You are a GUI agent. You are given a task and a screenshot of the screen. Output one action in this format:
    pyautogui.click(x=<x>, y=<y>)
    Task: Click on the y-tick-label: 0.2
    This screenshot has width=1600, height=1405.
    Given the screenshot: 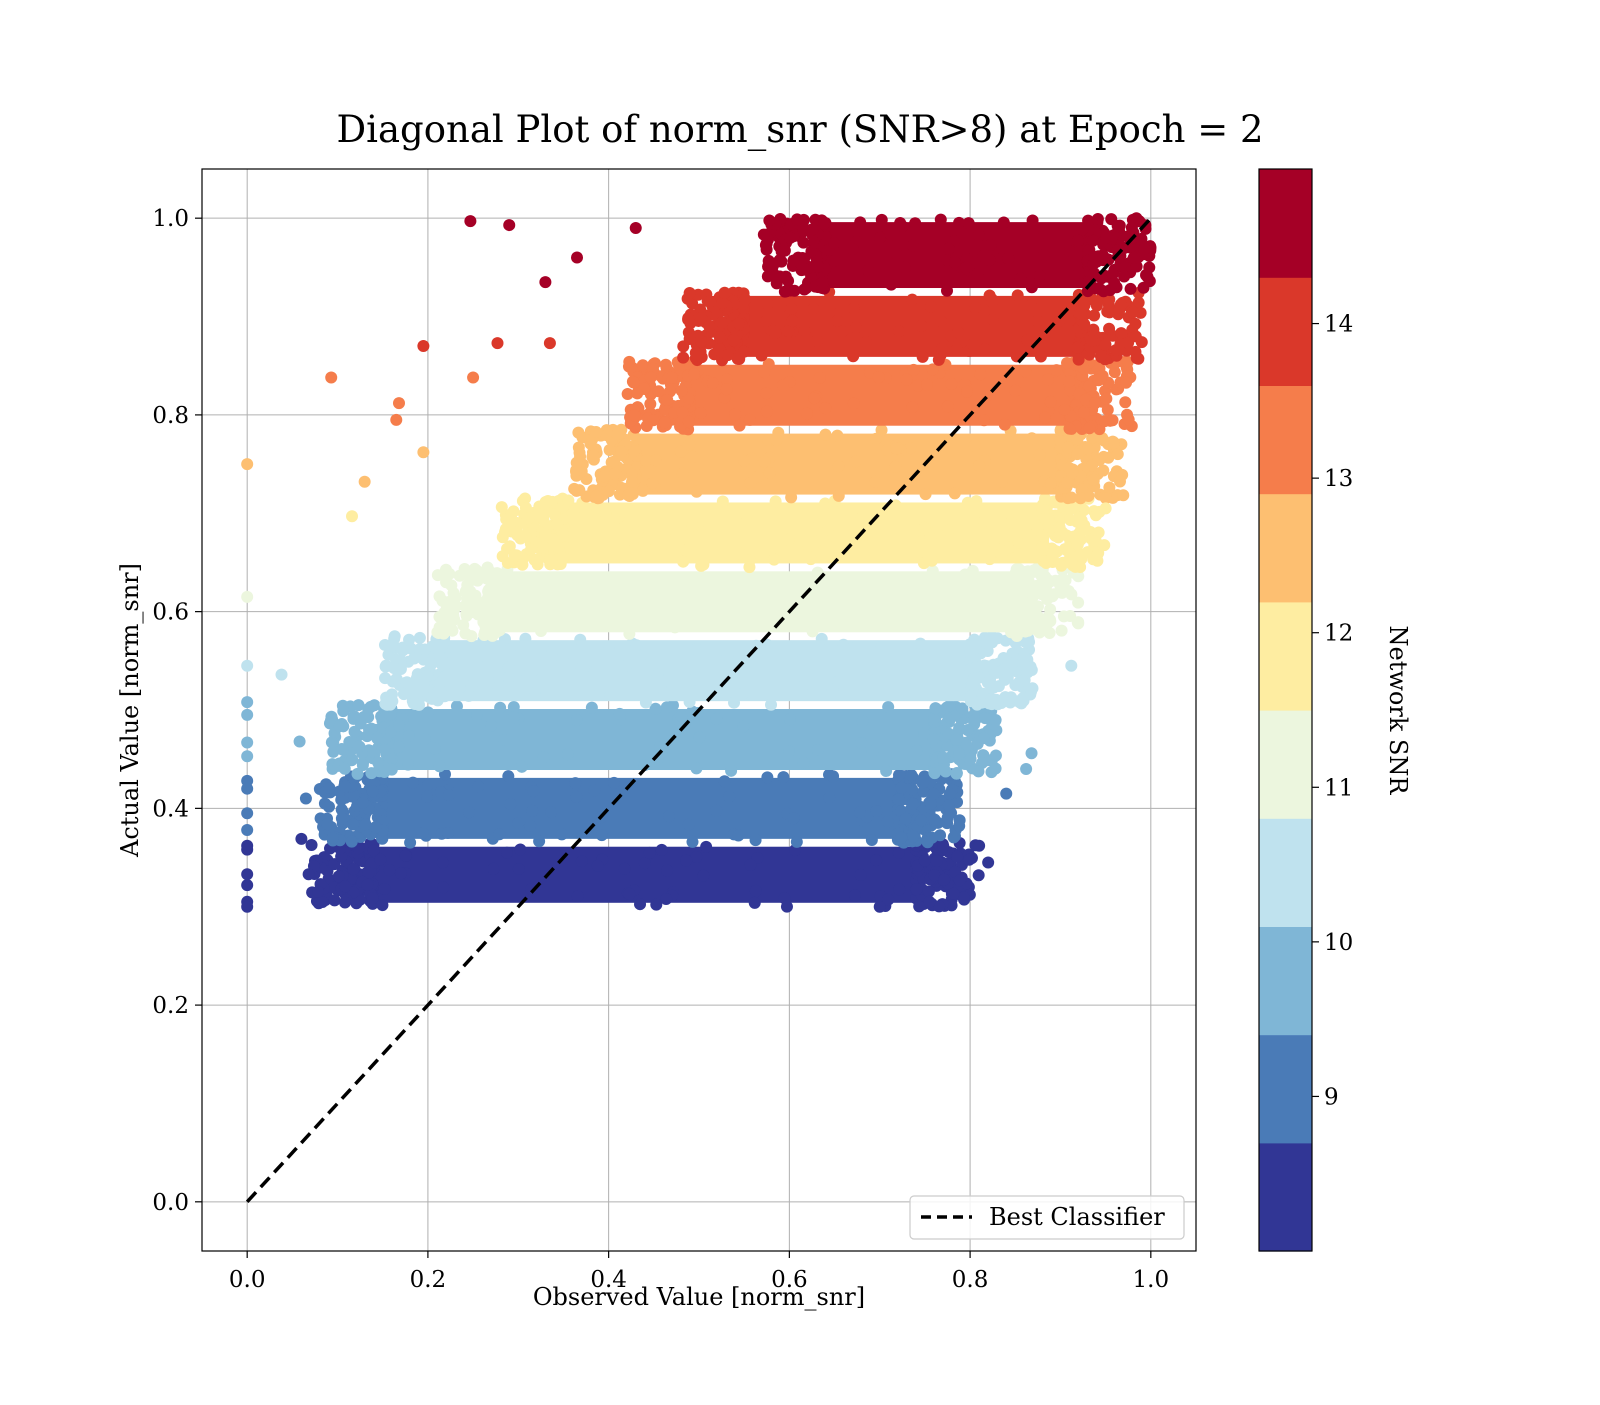 What is the action you would take?
    pyautogui.click(x=170, y=1006)
    